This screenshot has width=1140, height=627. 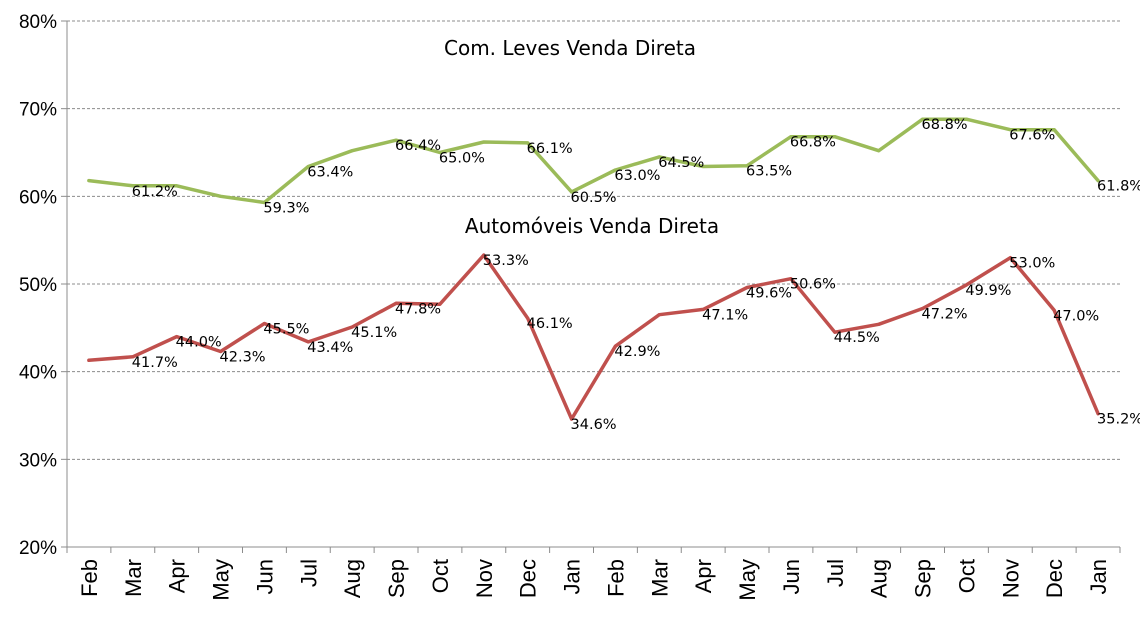 What do you see at coordinates (988, 291) in the screenshot?
I see `data-label: 49.9%` at bounding box center [988, 291].